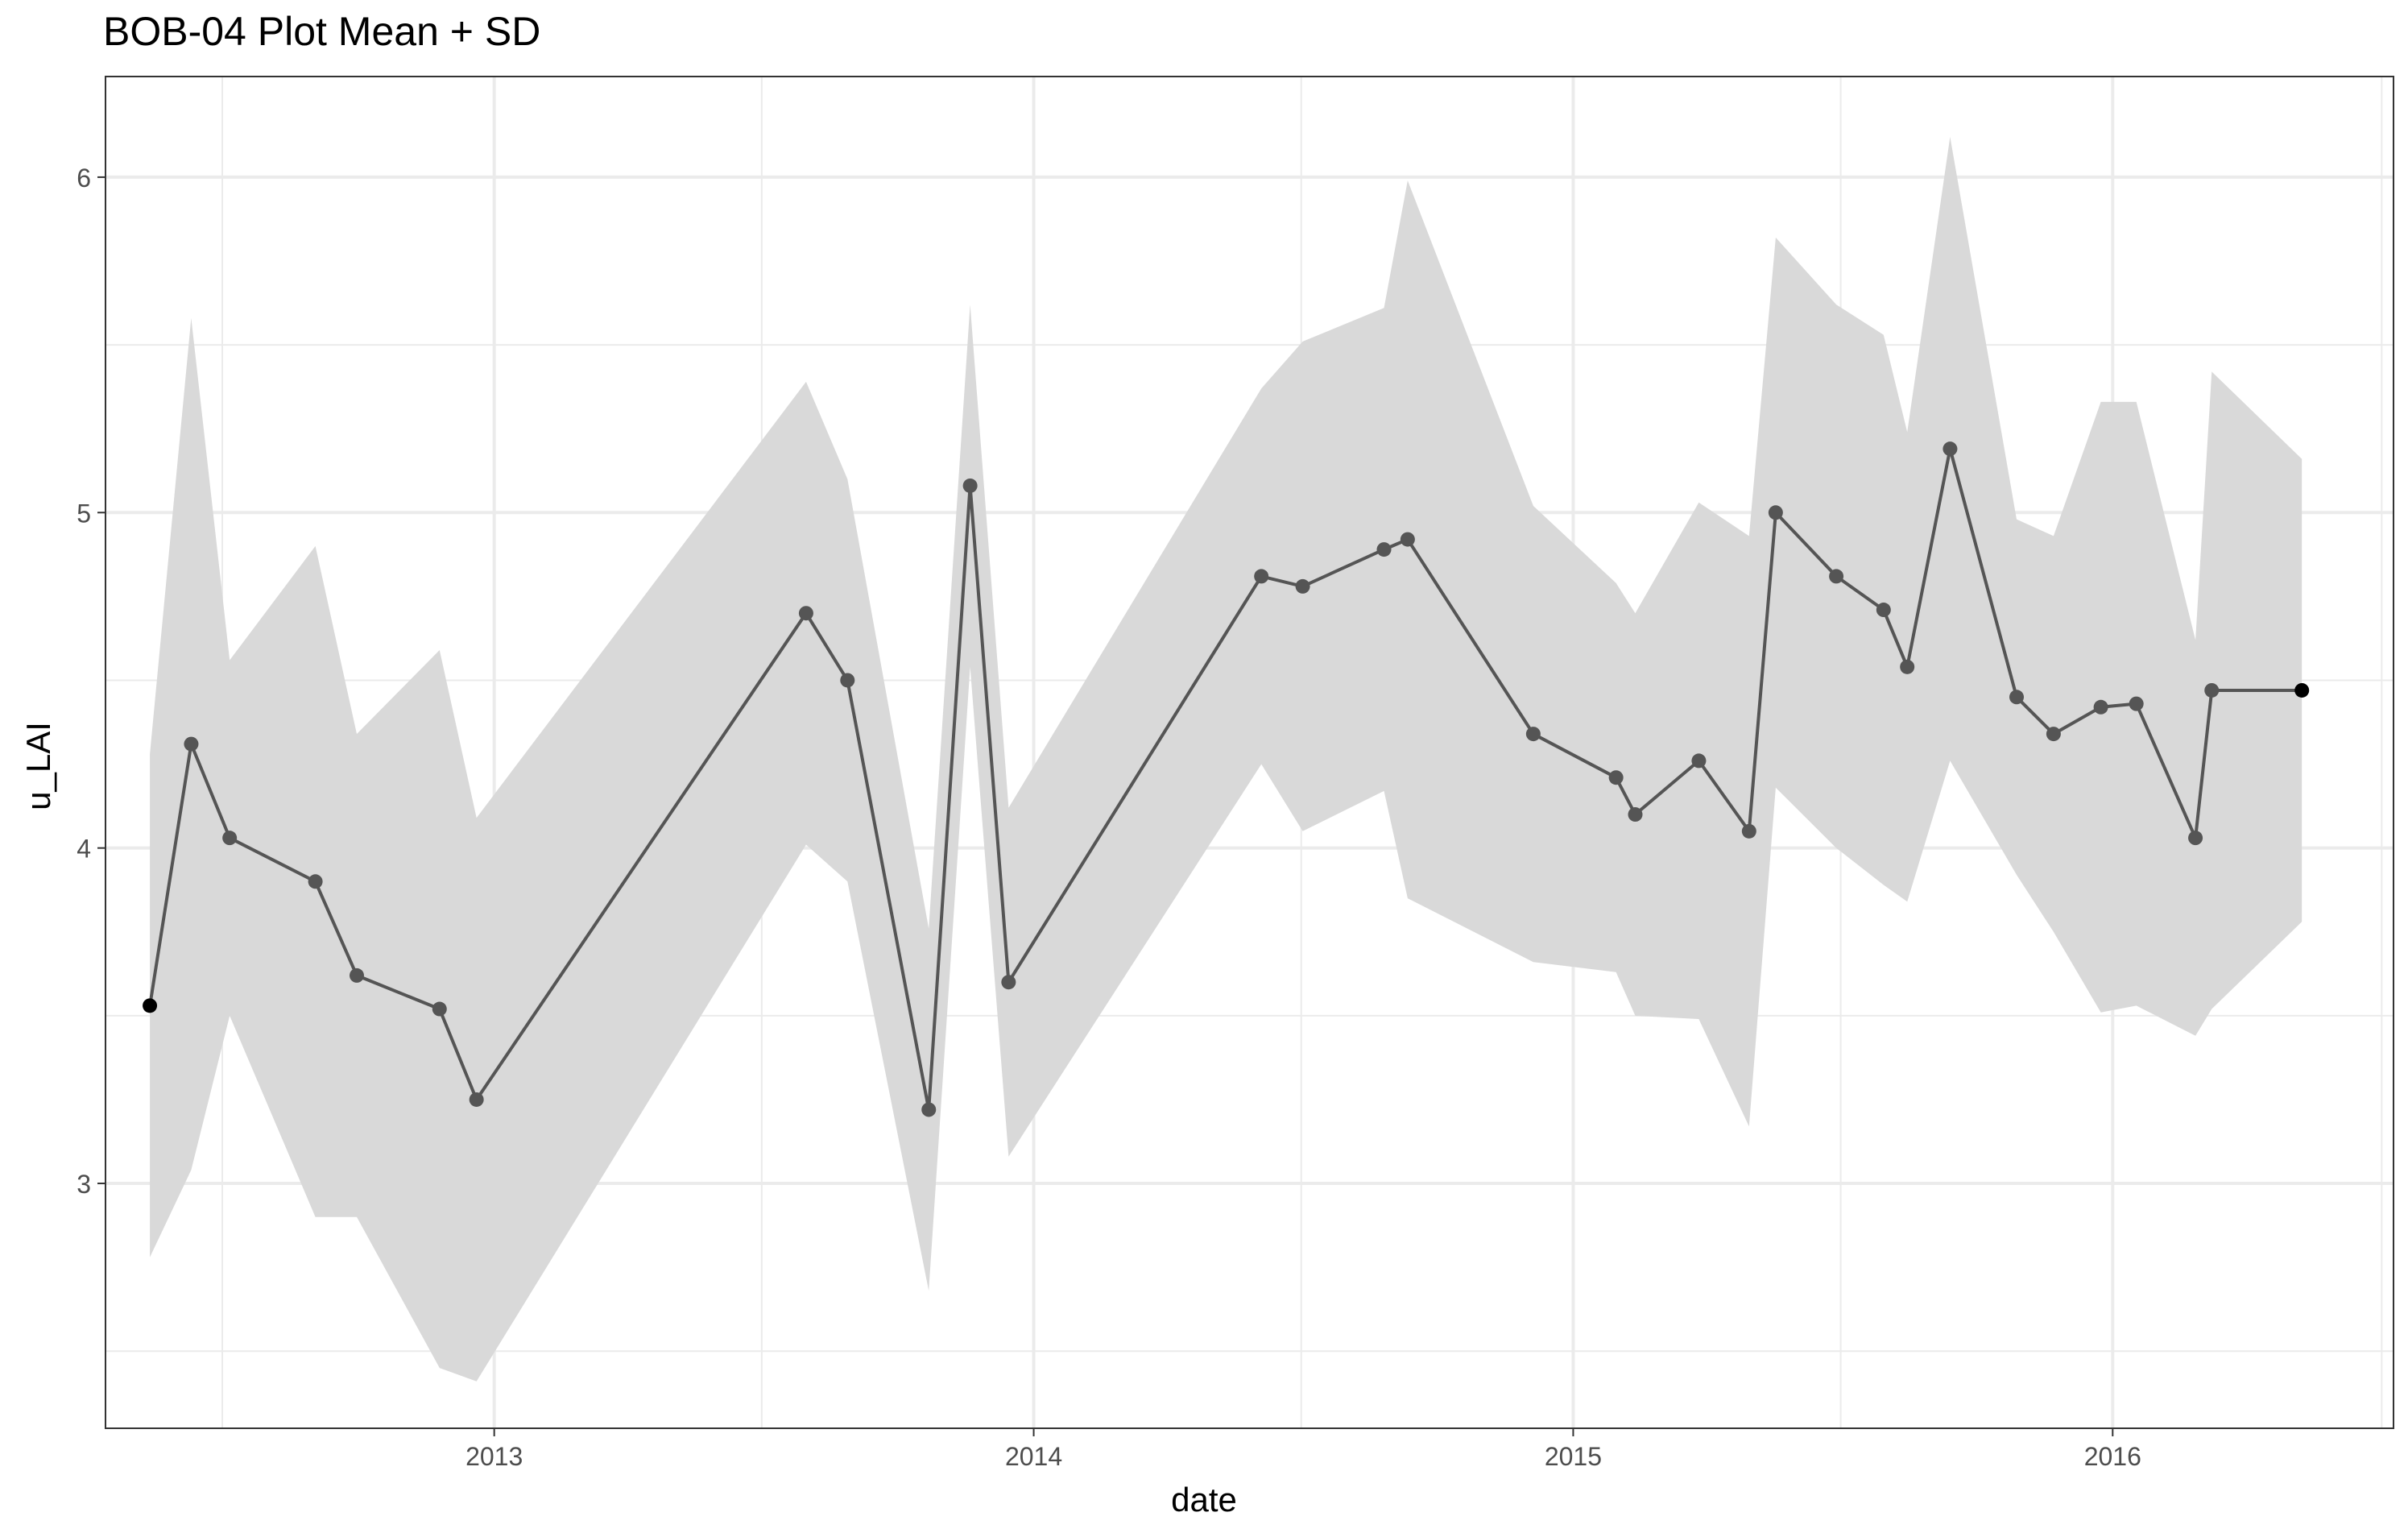 This screenshot has height=1533, width=2408. Describe the element at coordinates (322, 32) in the screenshot. I see `chart-title: BOB-04 Plot Mean + SD` at that location.